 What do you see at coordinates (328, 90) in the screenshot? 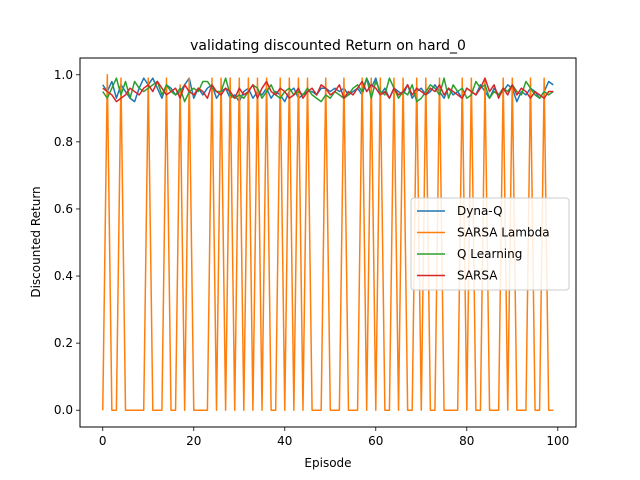
I see `series-line-sarsa` at bounding box center [328, 90].